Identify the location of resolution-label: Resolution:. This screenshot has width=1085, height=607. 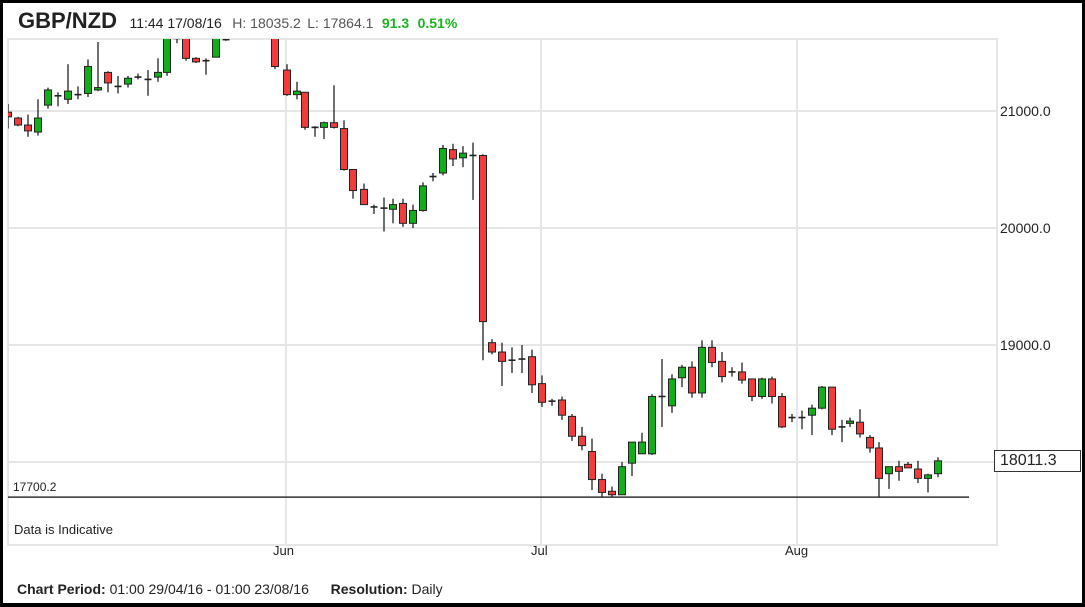
(369, 589).